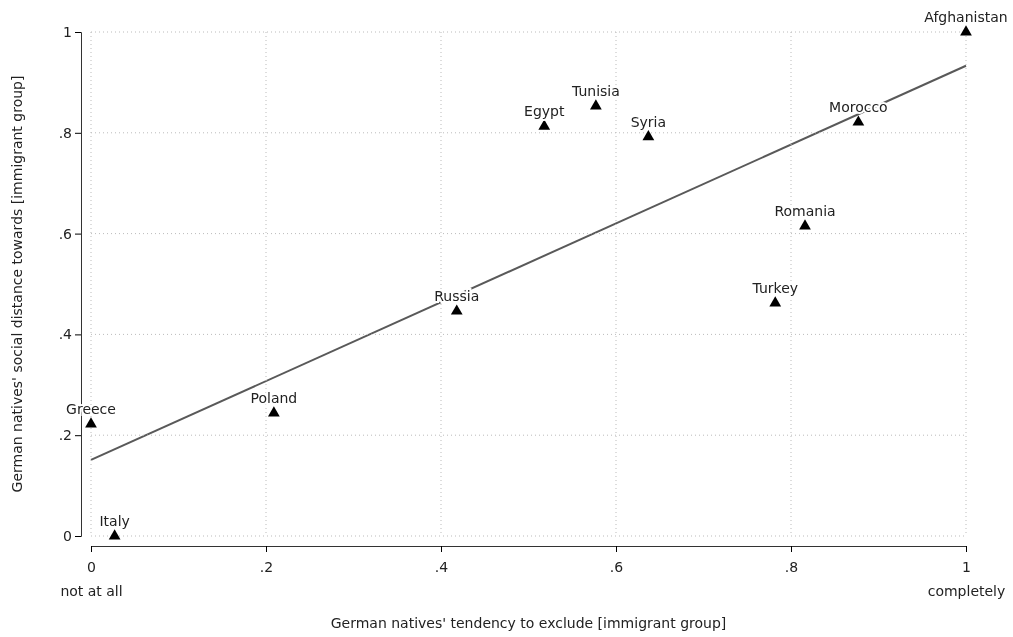 This screenshot has width=1013, height=637. I want to click on x-tick-label: .8, so click(791, 567).